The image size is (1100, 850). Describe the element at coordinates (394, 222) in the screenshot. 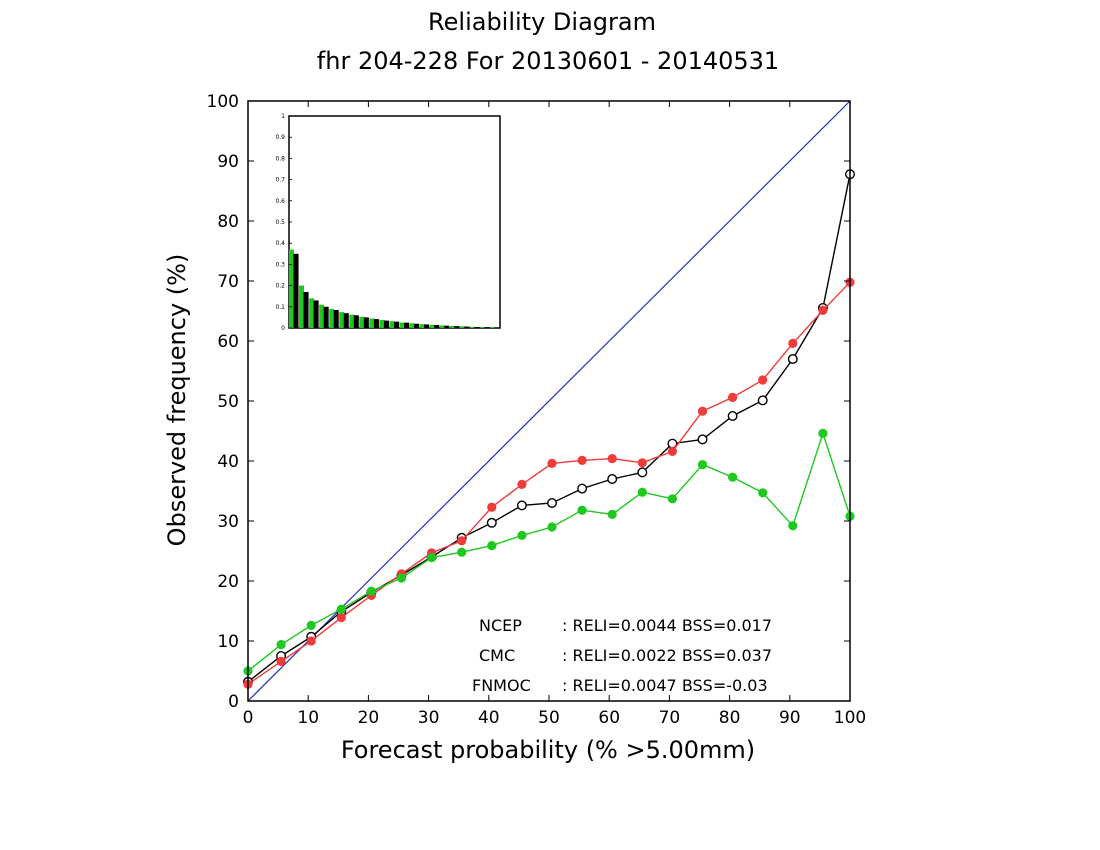

I see `inset-frame` at that location.